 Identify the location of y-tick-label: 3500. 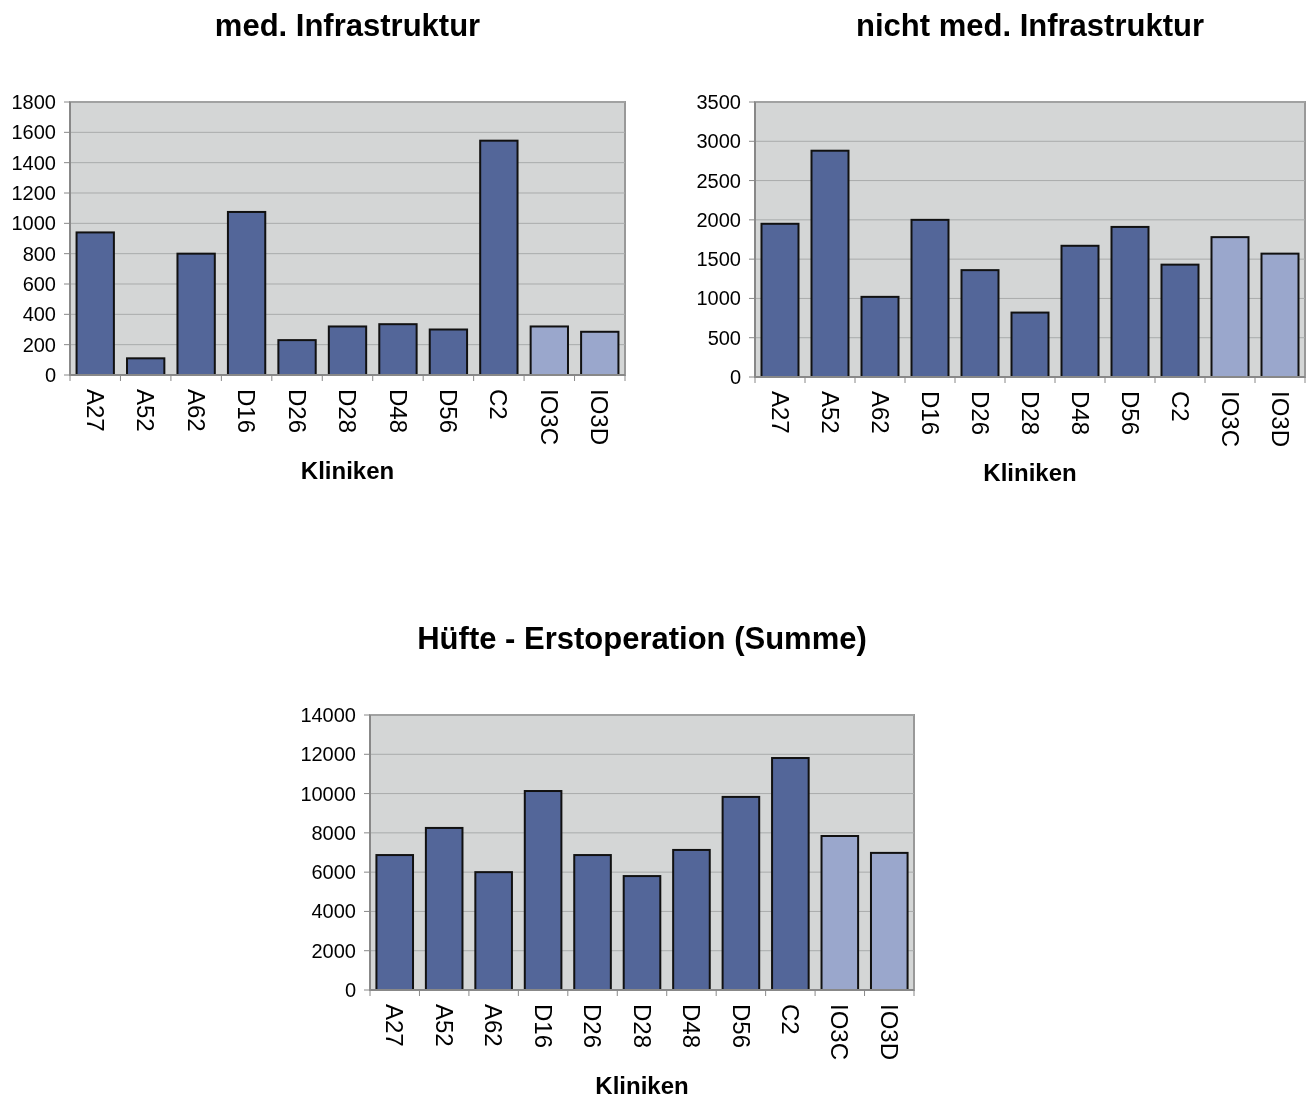
(718, 102).